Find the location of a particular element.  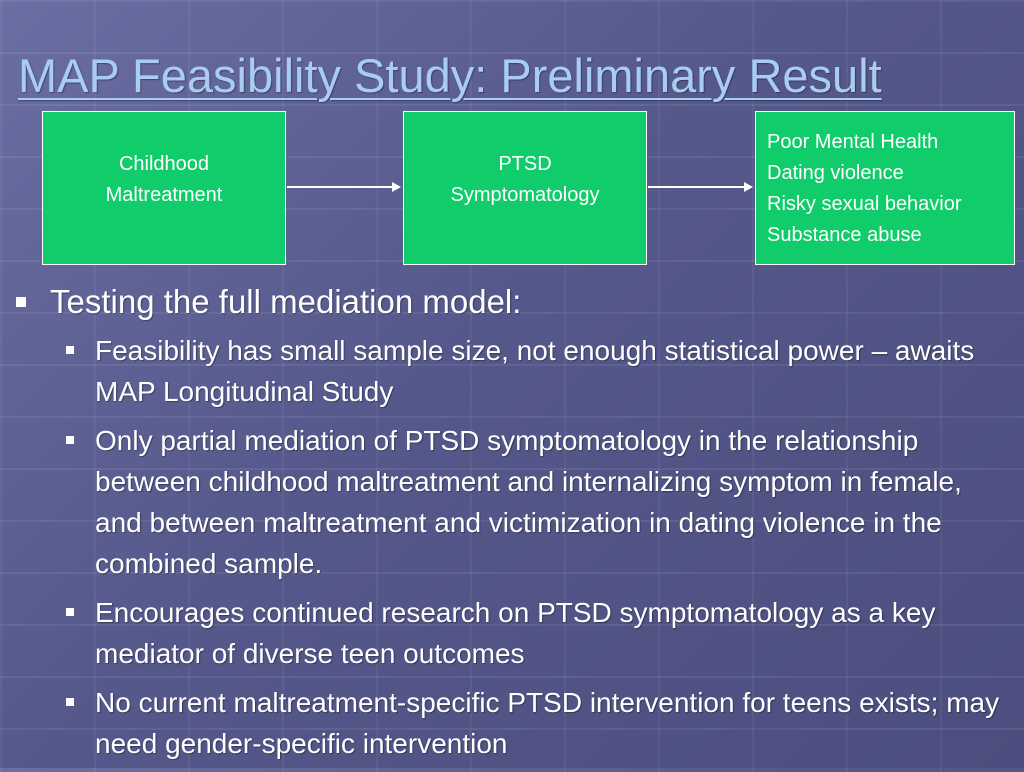

ptsd-symptomatology-box: PTSD Symptomatology is located at coordinates (525, 188).